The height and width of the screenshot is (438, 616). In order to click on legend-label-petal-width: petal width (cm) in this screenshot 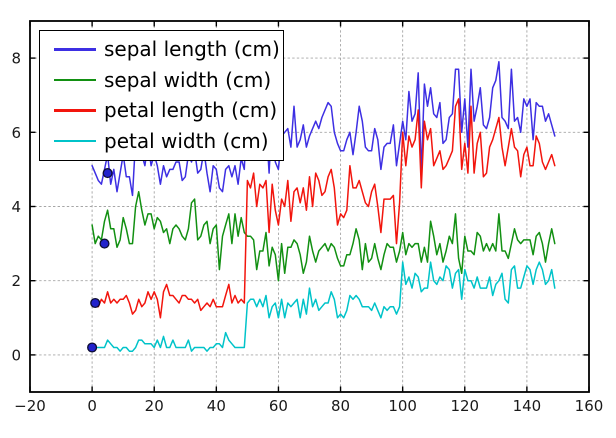, I will do `click(186, 140)`.